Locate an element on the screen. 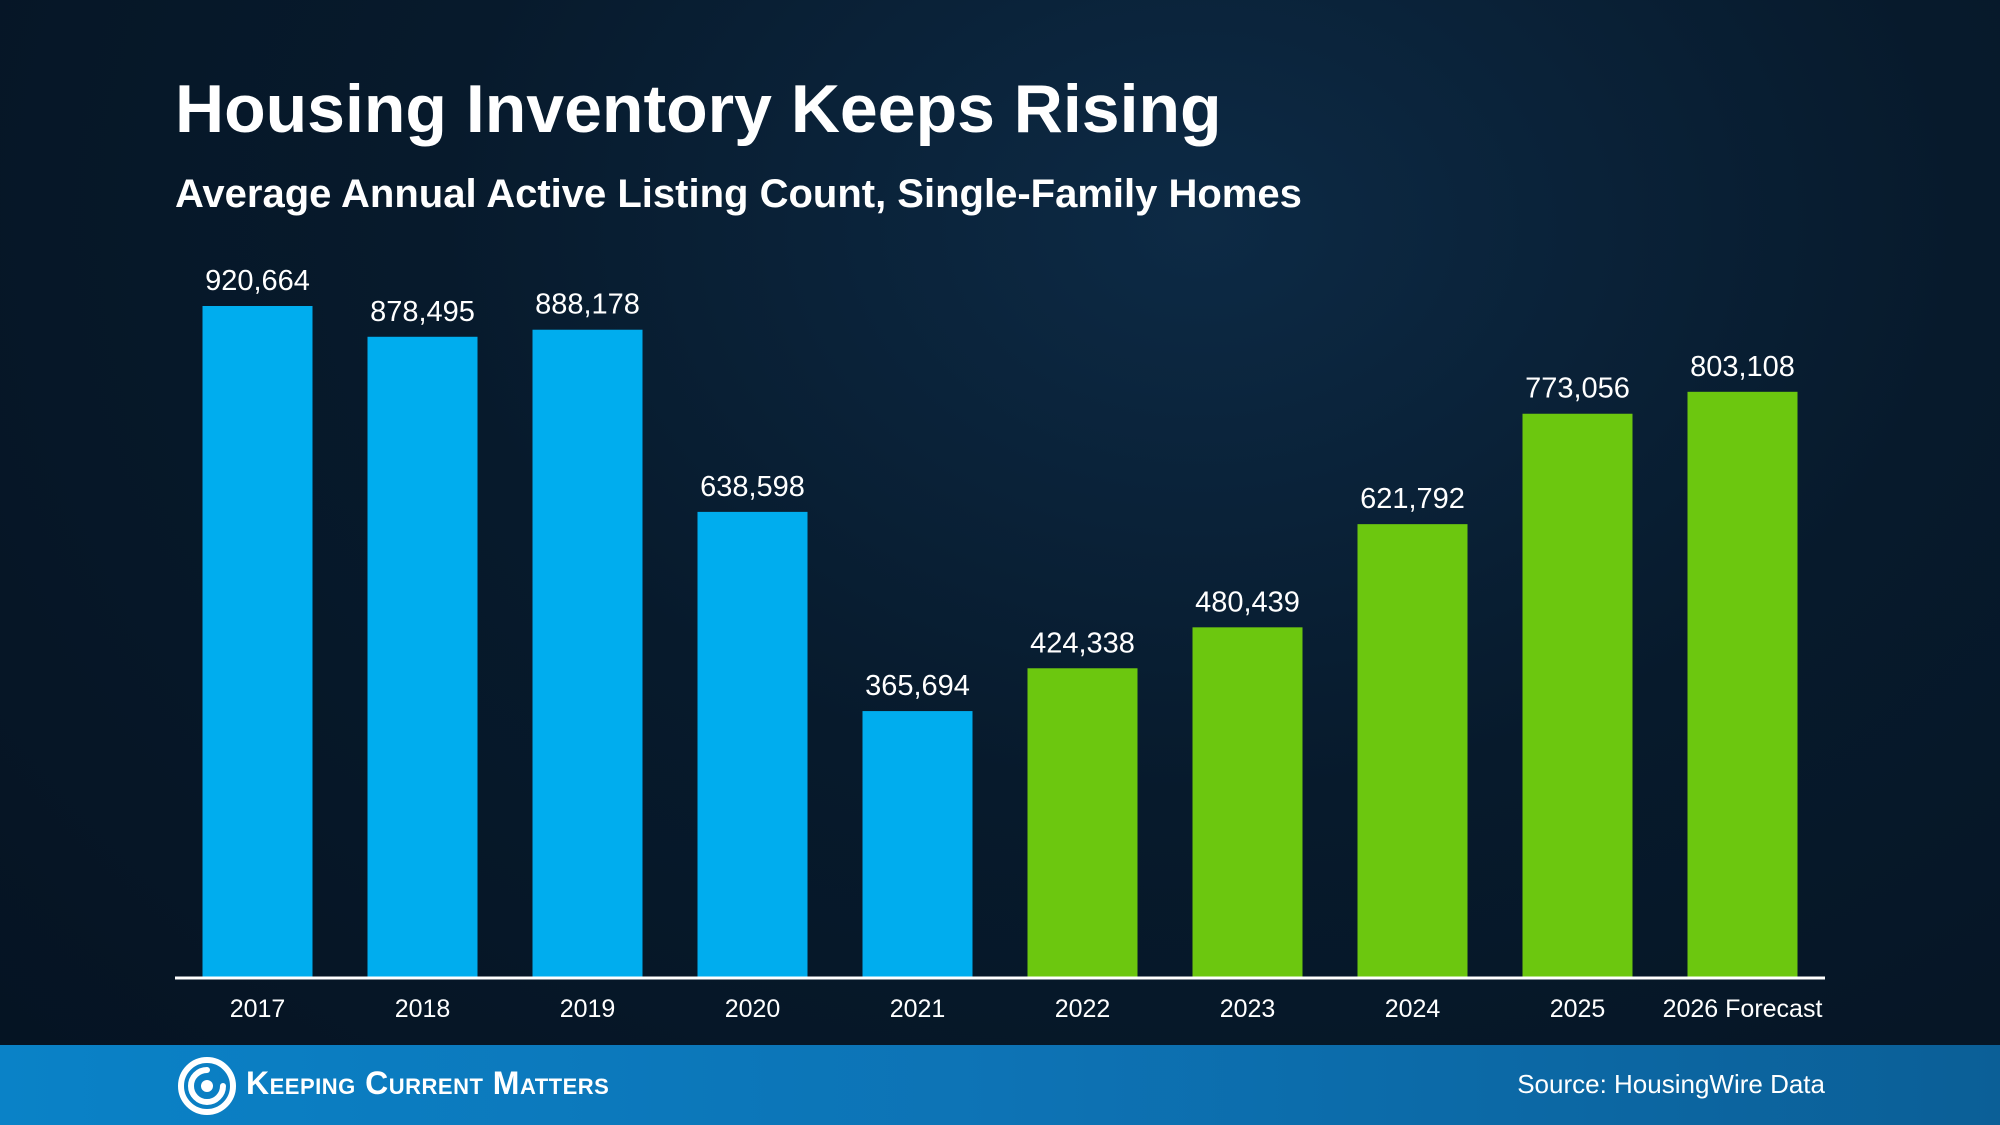 Image resolution: width=2000 pixels, height=1125 pixels. value-label: 480,439 is located at coordinates (1247, 602).